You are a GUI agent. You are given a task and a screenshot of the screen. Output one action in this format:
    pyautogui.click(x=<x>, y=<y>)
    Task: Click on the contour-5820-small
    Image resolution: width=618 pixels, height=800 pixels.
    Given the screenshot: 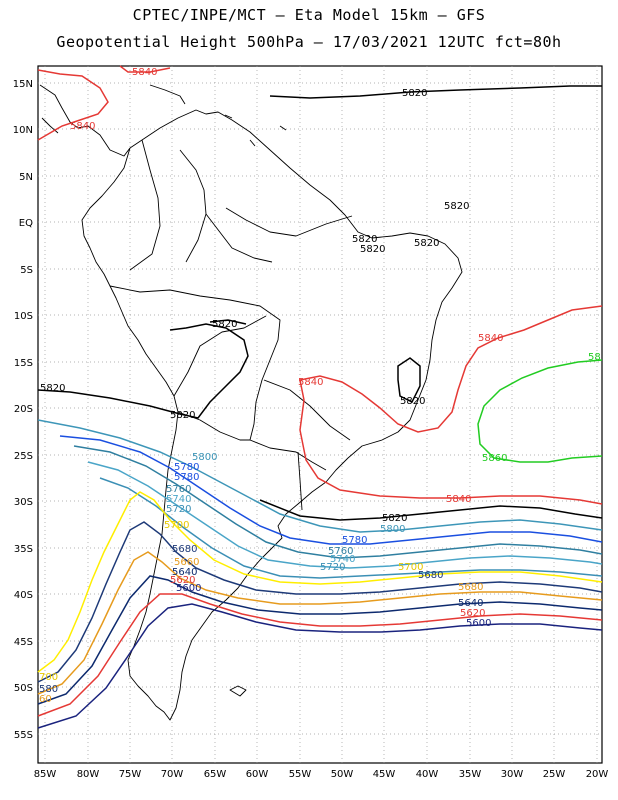 What is the action you would take?
    pyautogui.click(x=228, y=322)
    